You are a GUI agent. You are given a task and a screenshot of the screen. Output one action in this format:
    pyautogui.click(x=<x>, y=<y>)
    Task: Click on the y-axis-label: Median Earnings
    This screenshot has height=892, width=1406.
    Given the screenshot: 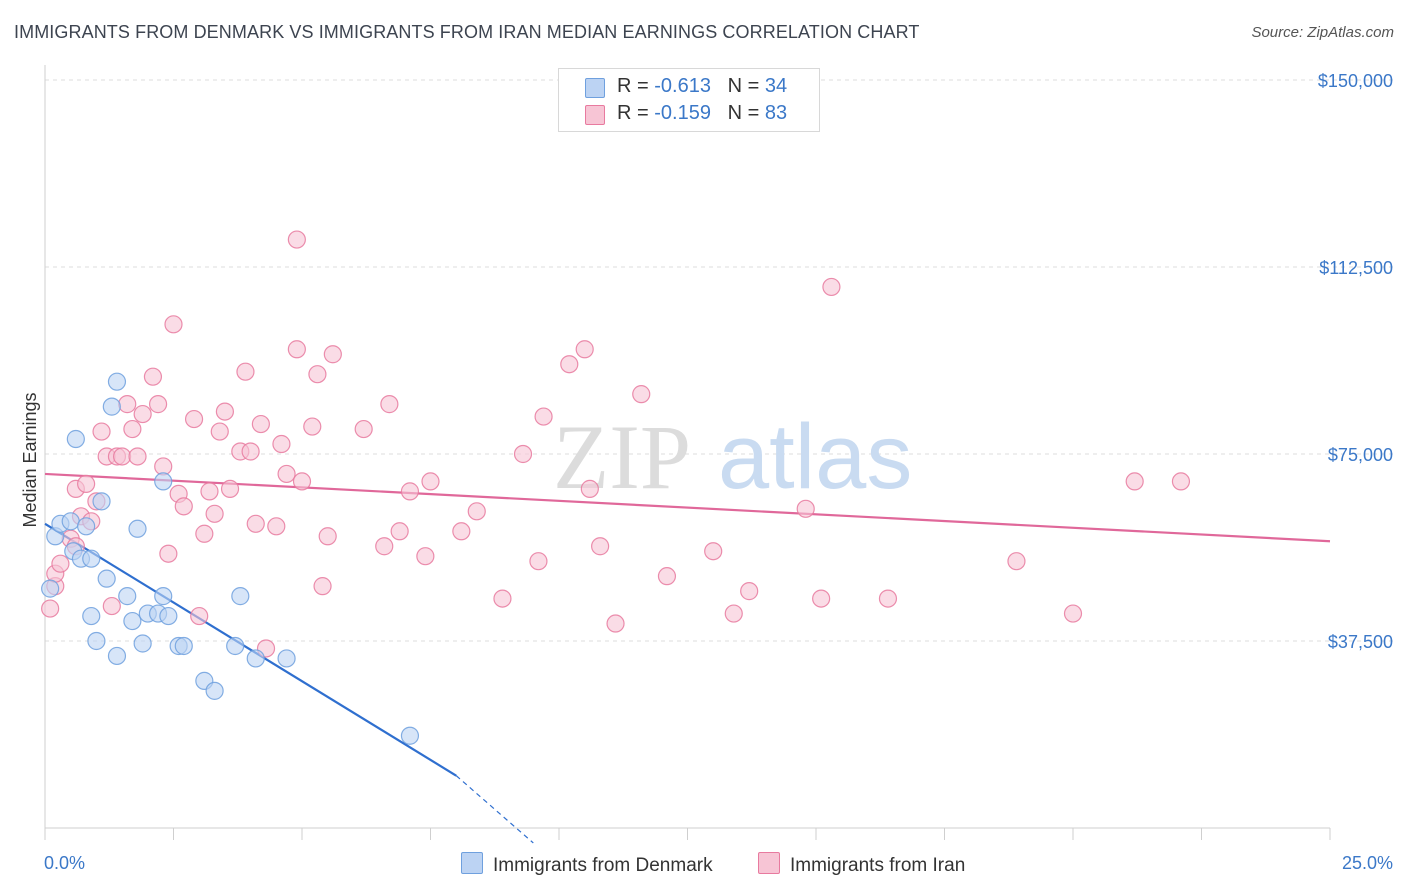 What is the action you would take?
    pyautogui.click(x=30, y=459)
    